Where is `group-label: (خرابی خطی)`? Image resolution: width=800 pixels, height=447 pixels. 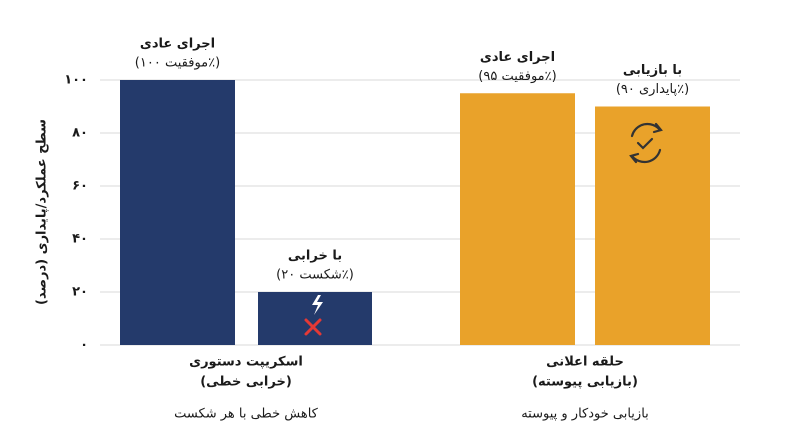
group-label: (خرابی خطی) is located at coordinates (246, 382).